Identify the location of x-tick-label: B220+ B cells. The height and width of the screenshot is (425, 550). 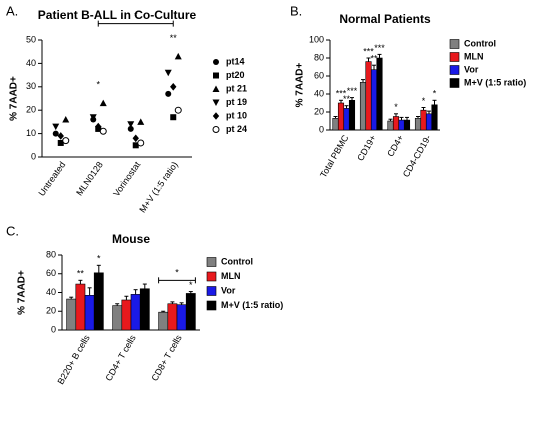
(73, 359).